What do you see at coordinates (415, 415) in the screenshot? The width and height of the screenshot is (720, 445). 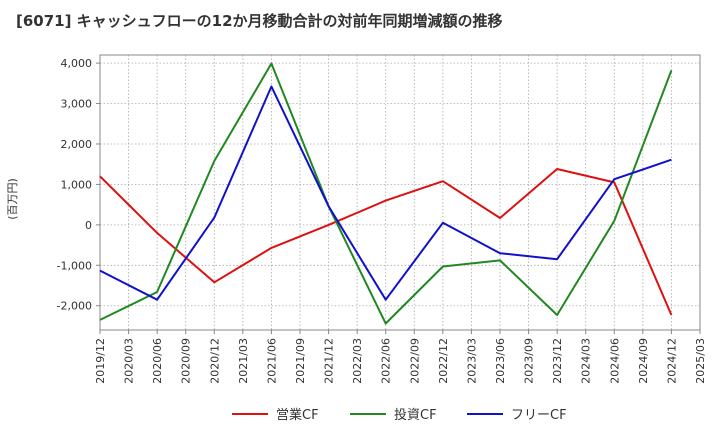 I see `legend-label: 投資CF` at bounding box center [415, 415].